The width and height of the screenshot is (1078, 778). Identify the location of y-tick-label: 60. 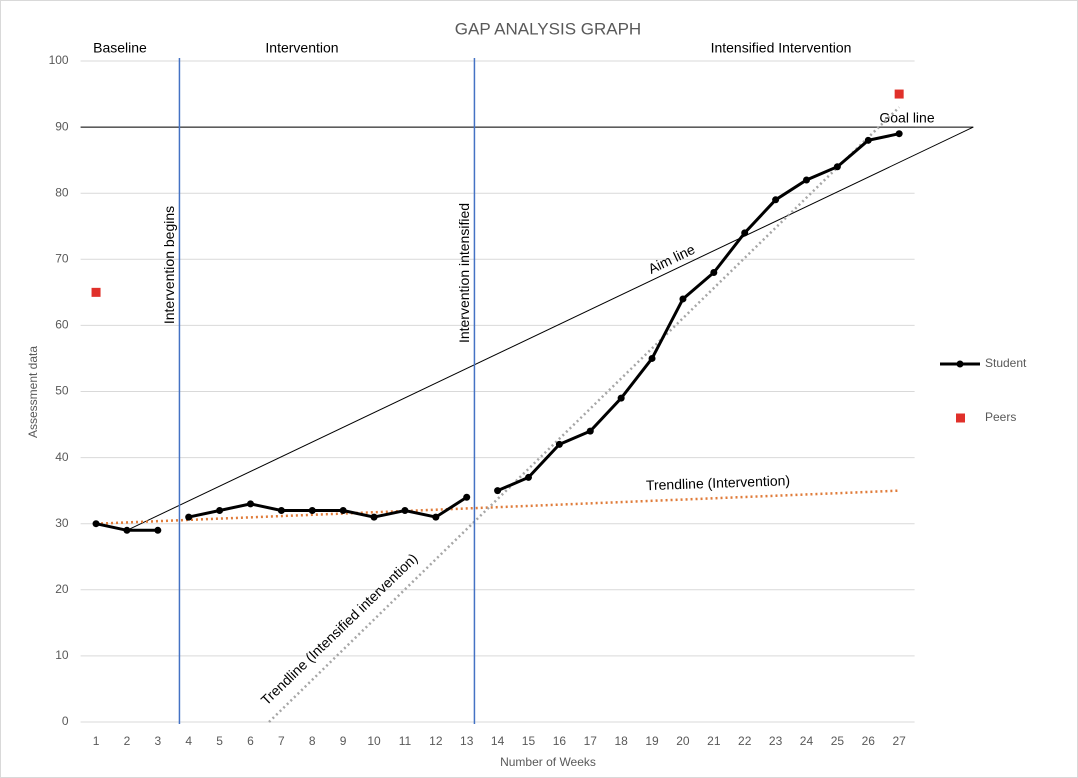
(62, 325).